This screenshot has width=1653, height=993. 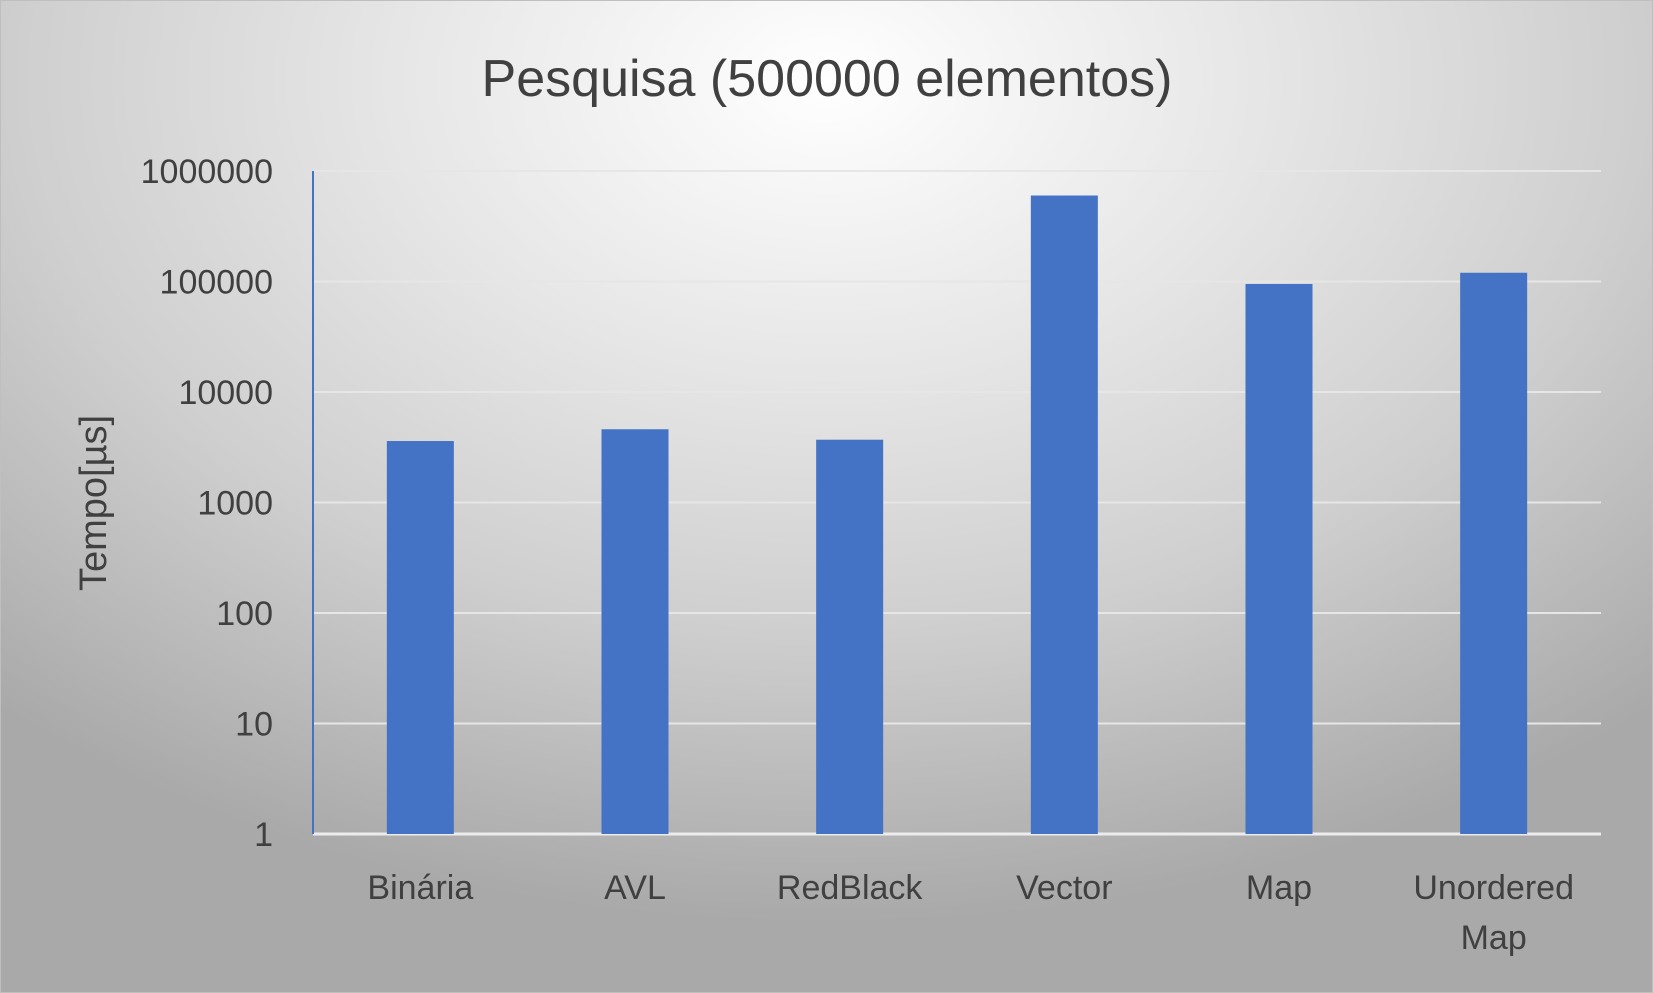 What do you see at coordinates (970, 913) in the screenshot?
I see `x-axis-categories: Binária AVL RedBlack Vector Map Unordered Map` at bounding box center [970, 913].